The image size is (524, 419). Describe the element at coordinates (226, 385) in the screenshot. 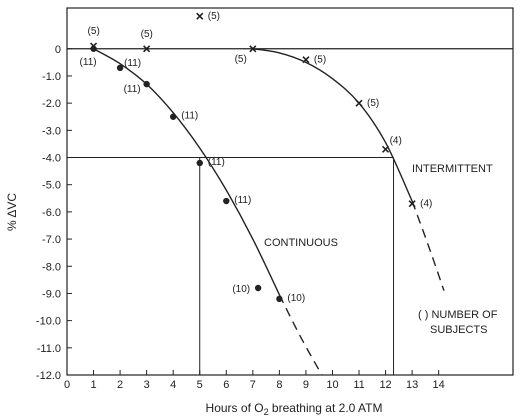

I see `x-tick-label: 6` at that location.